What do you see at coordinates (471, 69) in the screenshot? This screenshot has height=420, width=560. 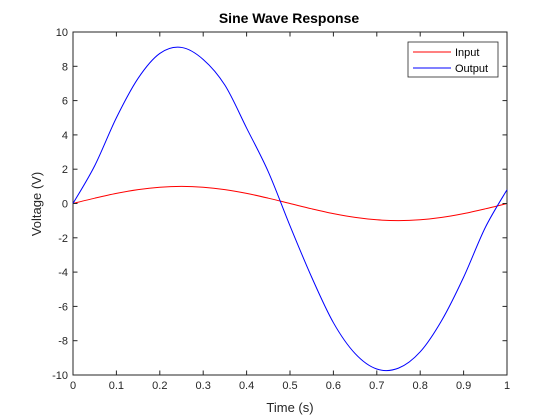 I see `legend-label-output: Output` at bounding box center [471, 69].